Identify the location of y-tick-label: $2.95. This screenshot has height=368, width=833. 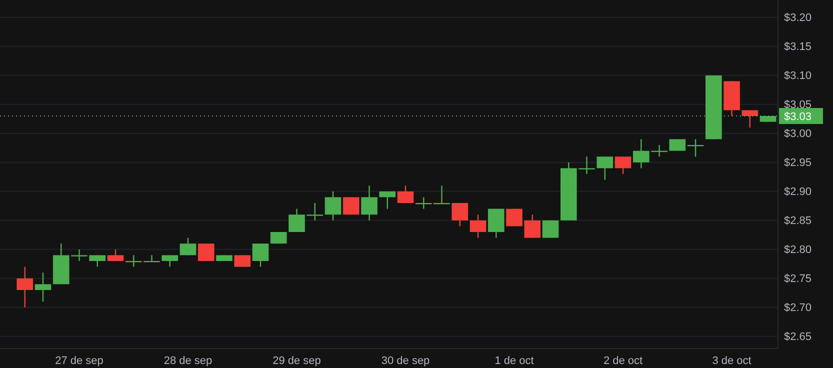
(798, 162).